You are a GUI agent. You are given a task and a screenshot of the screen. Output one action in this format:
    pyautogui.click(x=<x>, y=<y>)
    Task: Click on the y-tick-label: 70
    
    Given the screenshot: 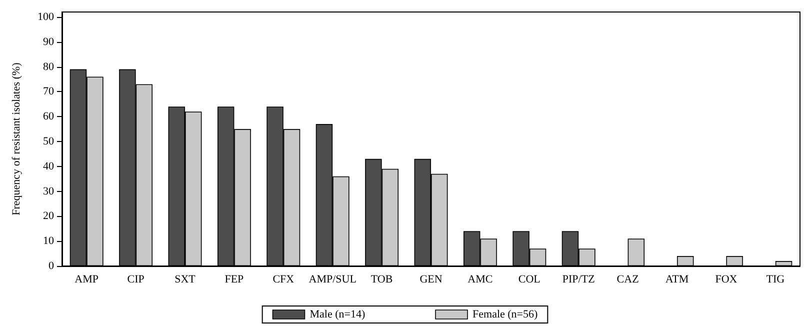 What is the action you would take?
    pyautogui.click(x=48, y=92)
    